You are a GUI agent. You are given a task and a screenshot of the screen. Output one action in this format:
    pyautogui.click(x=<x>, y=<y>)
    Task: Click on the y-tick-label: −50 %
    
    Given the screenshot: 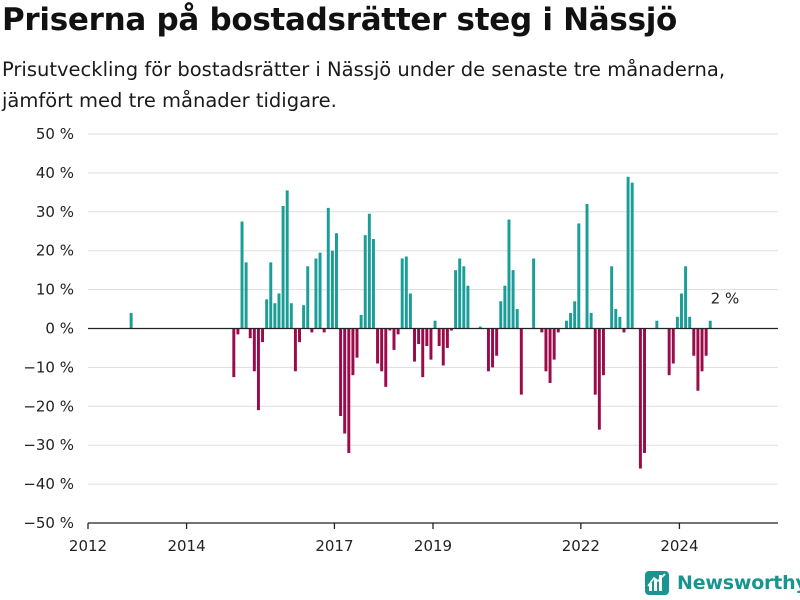 What is the action you would take?
    pyautogui.click(x=48, y=523)
    